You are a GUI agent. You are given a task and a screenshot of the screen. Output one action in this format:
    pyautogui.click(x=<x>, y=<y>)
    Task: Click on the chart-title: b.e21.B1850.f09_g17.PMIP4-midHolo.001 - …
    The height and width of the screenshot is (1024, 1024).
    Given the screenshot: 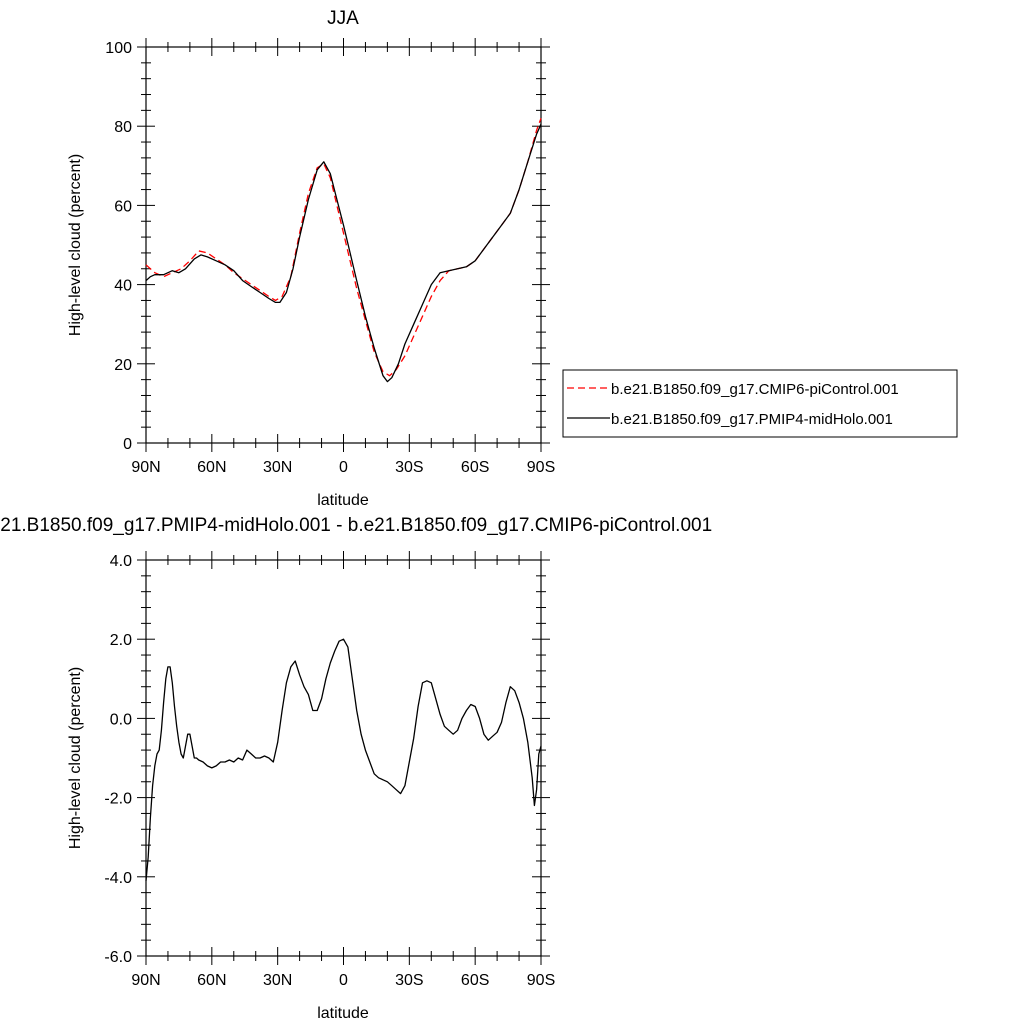 What is the action you would take?
    pyautogui.click(x=356, y=525)
    